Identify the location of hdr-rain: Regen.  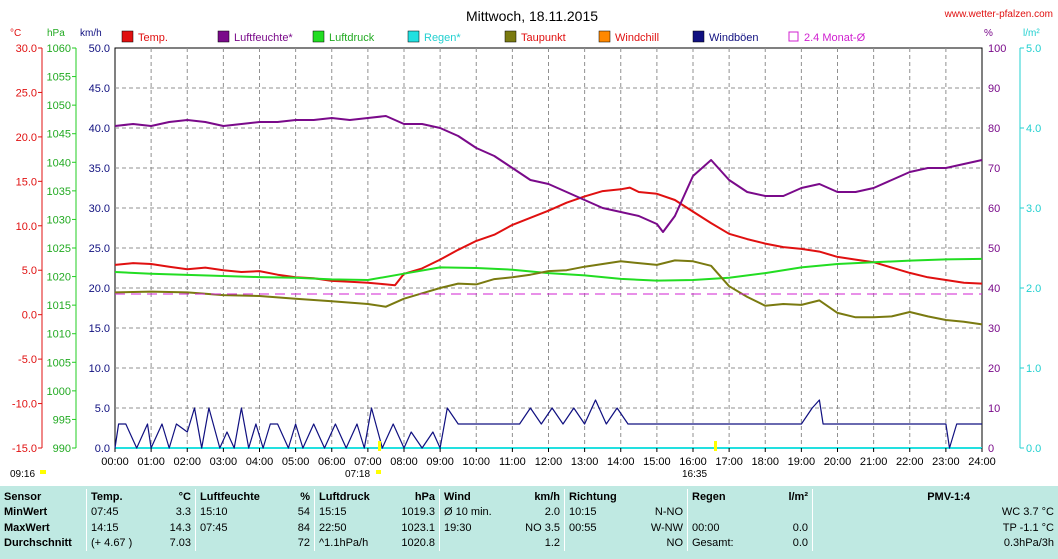
(721, 497).